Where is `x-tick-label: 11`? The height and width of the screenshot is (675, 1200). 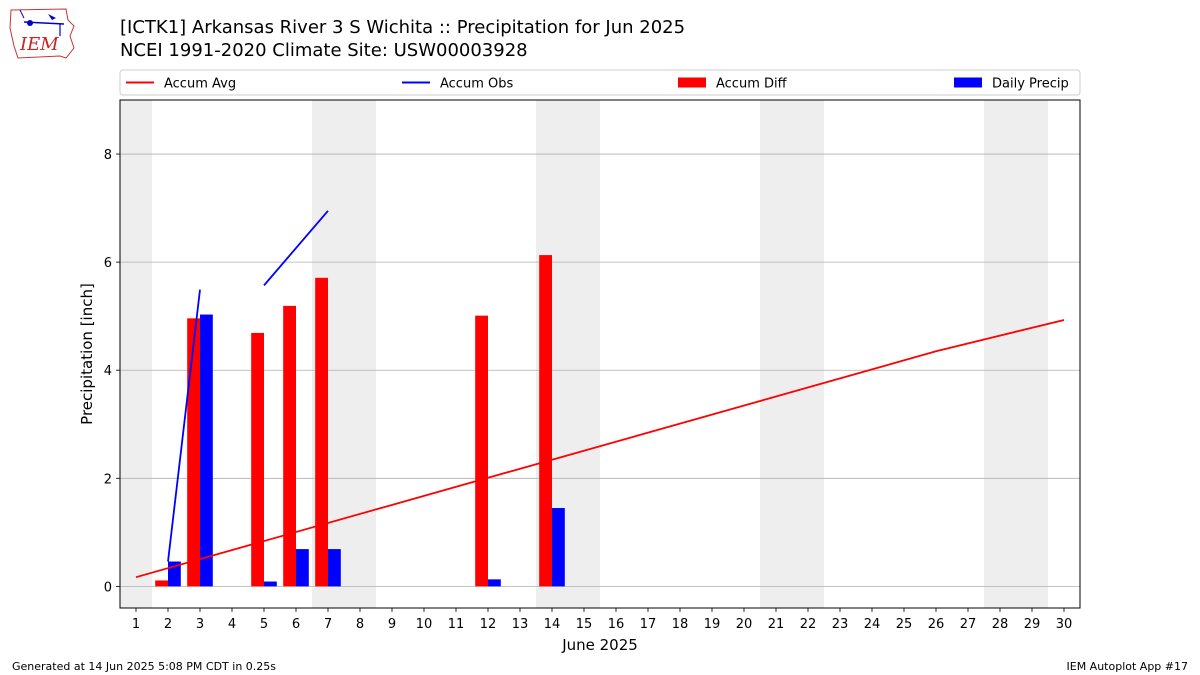
x-tick-label: 11 is located at coordinates (456, 624).